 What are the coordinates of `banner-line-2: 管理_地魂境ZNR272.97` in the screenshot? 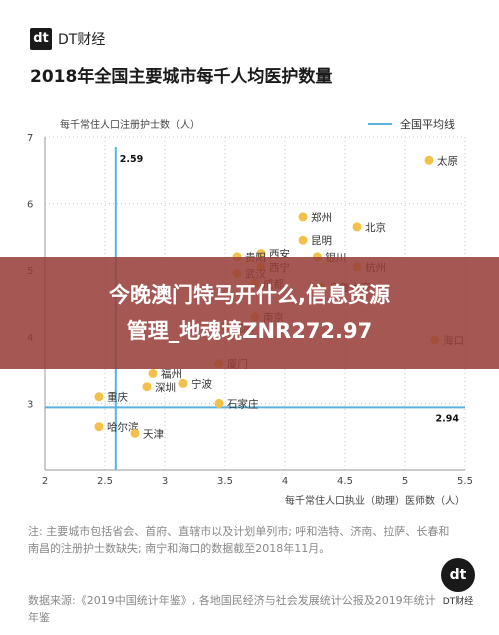 It's located at (249, 331).